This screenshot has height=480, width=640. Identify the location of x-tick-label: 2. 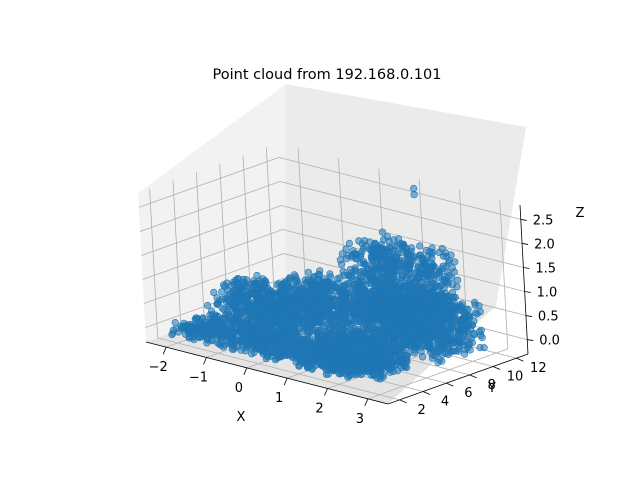
(319, 409).